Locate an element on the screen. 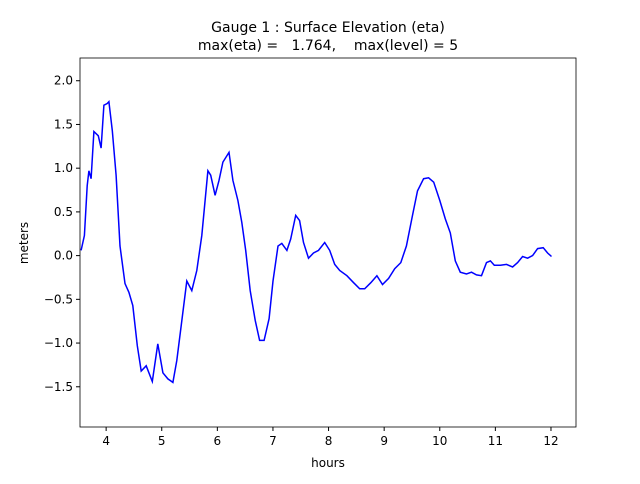 The width and height of the screenshot is (640, 484). x-tick-label: 12 is located at coordinates (550, 441).